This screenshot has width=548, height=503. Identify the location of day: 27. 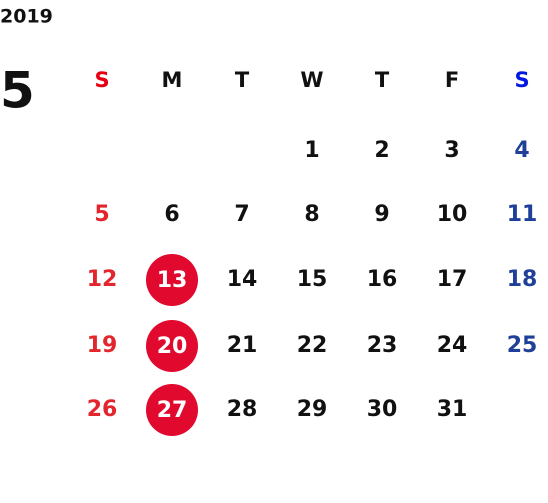
(172, 410).